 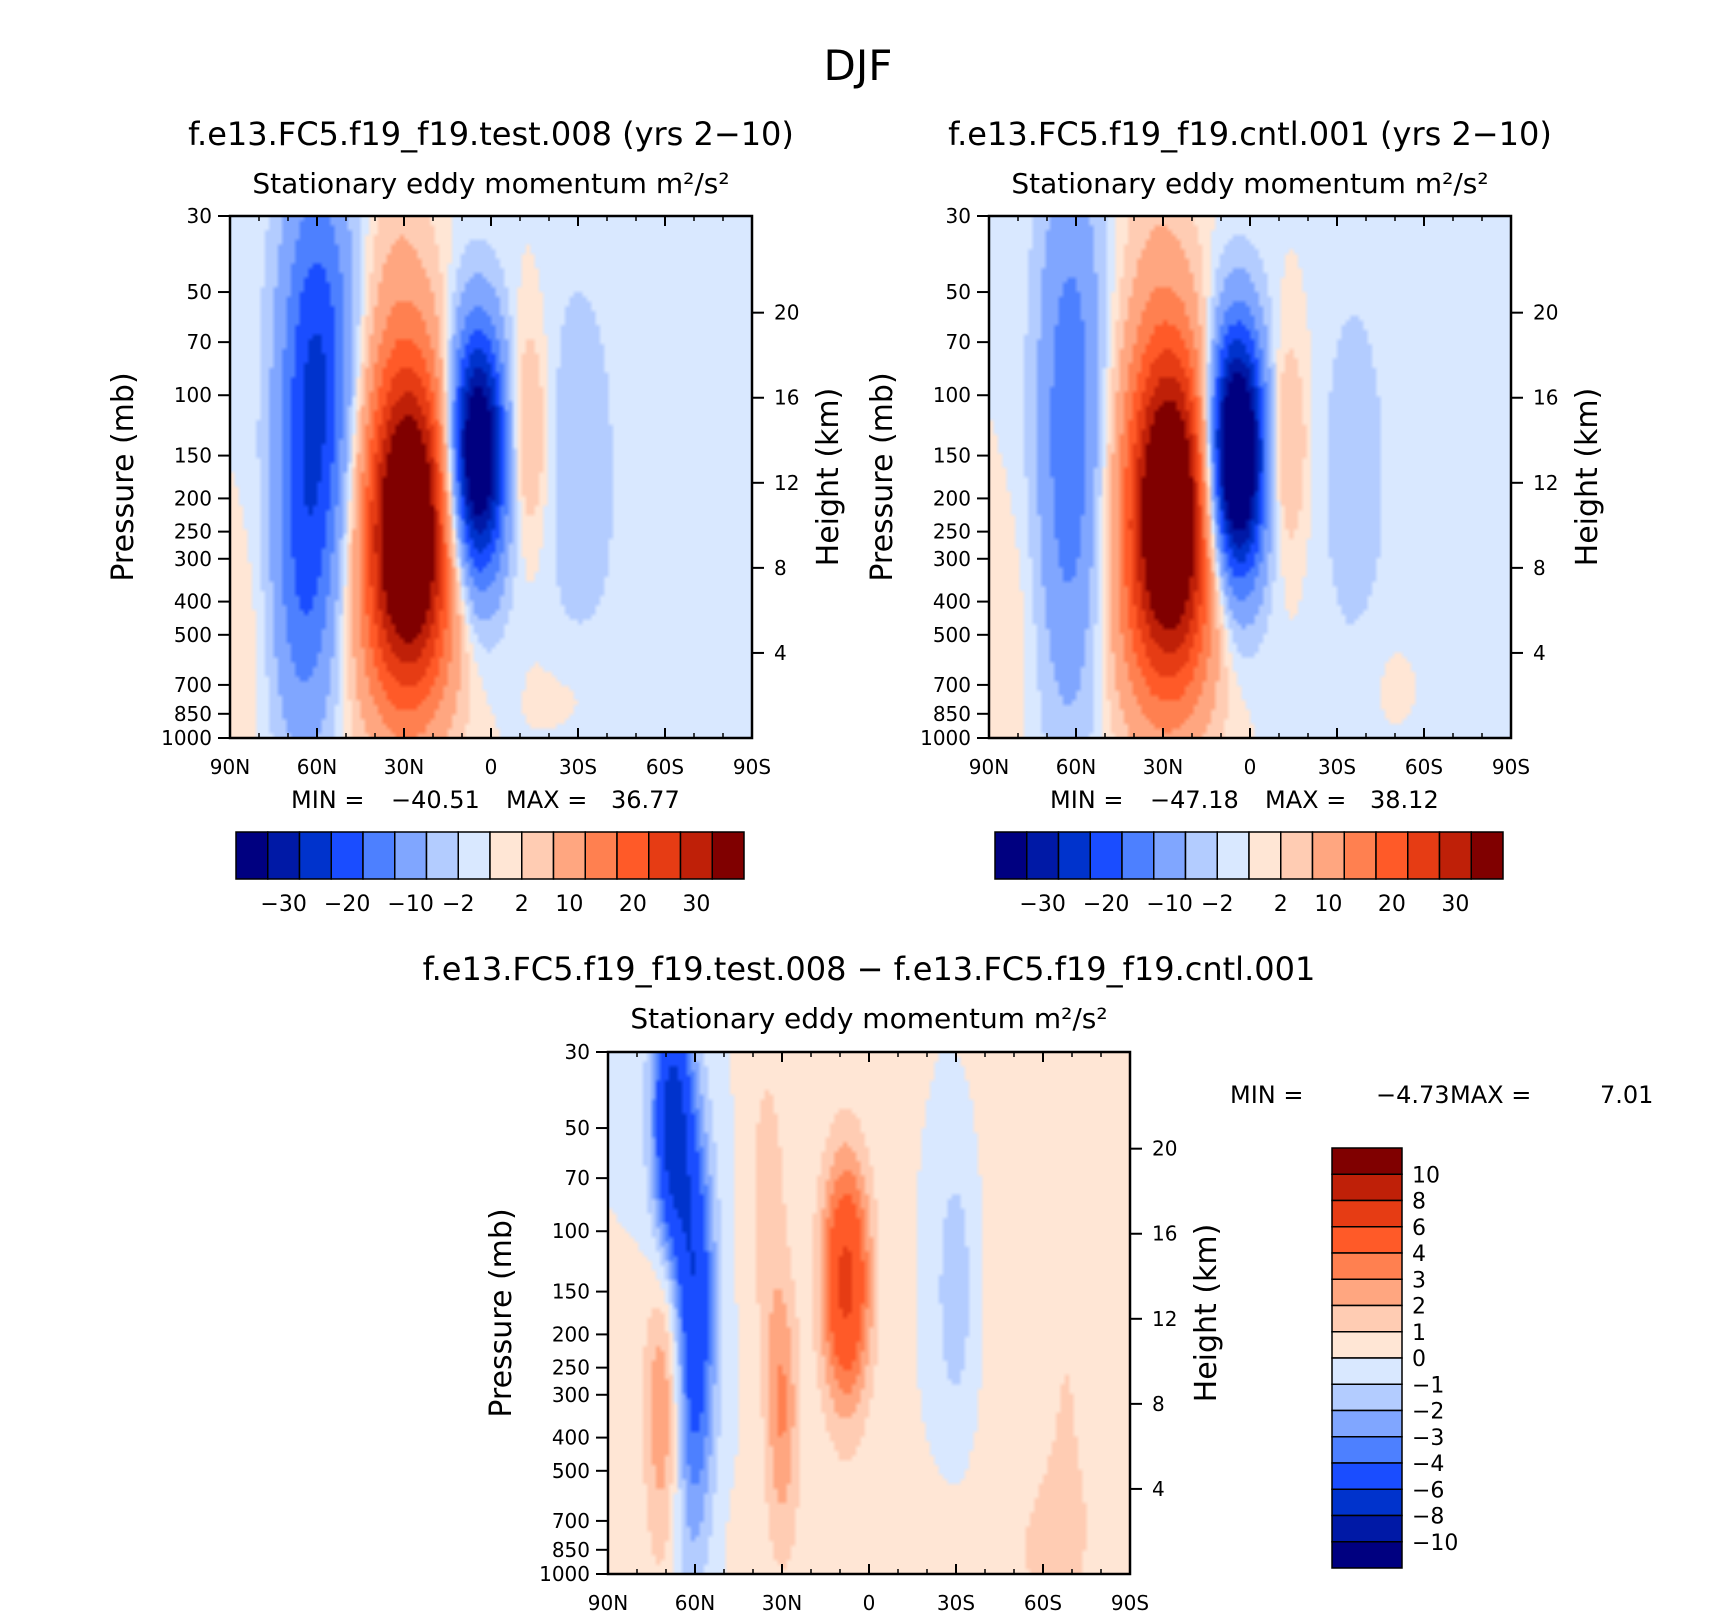 What do you see at coordinates (645, 800) in the screenshot?
I see `stats-max-value: 36.77` at bounding box center [645, 800].